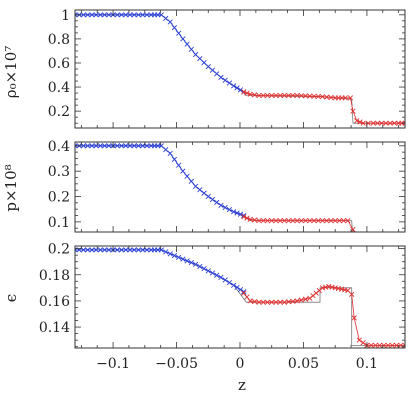 This screenshot has width=415, height=400. What do you see at coordinates (59, 40) in the screenshot?
I see `y-tick-label: 0.8` at bounding box center [59, 40].